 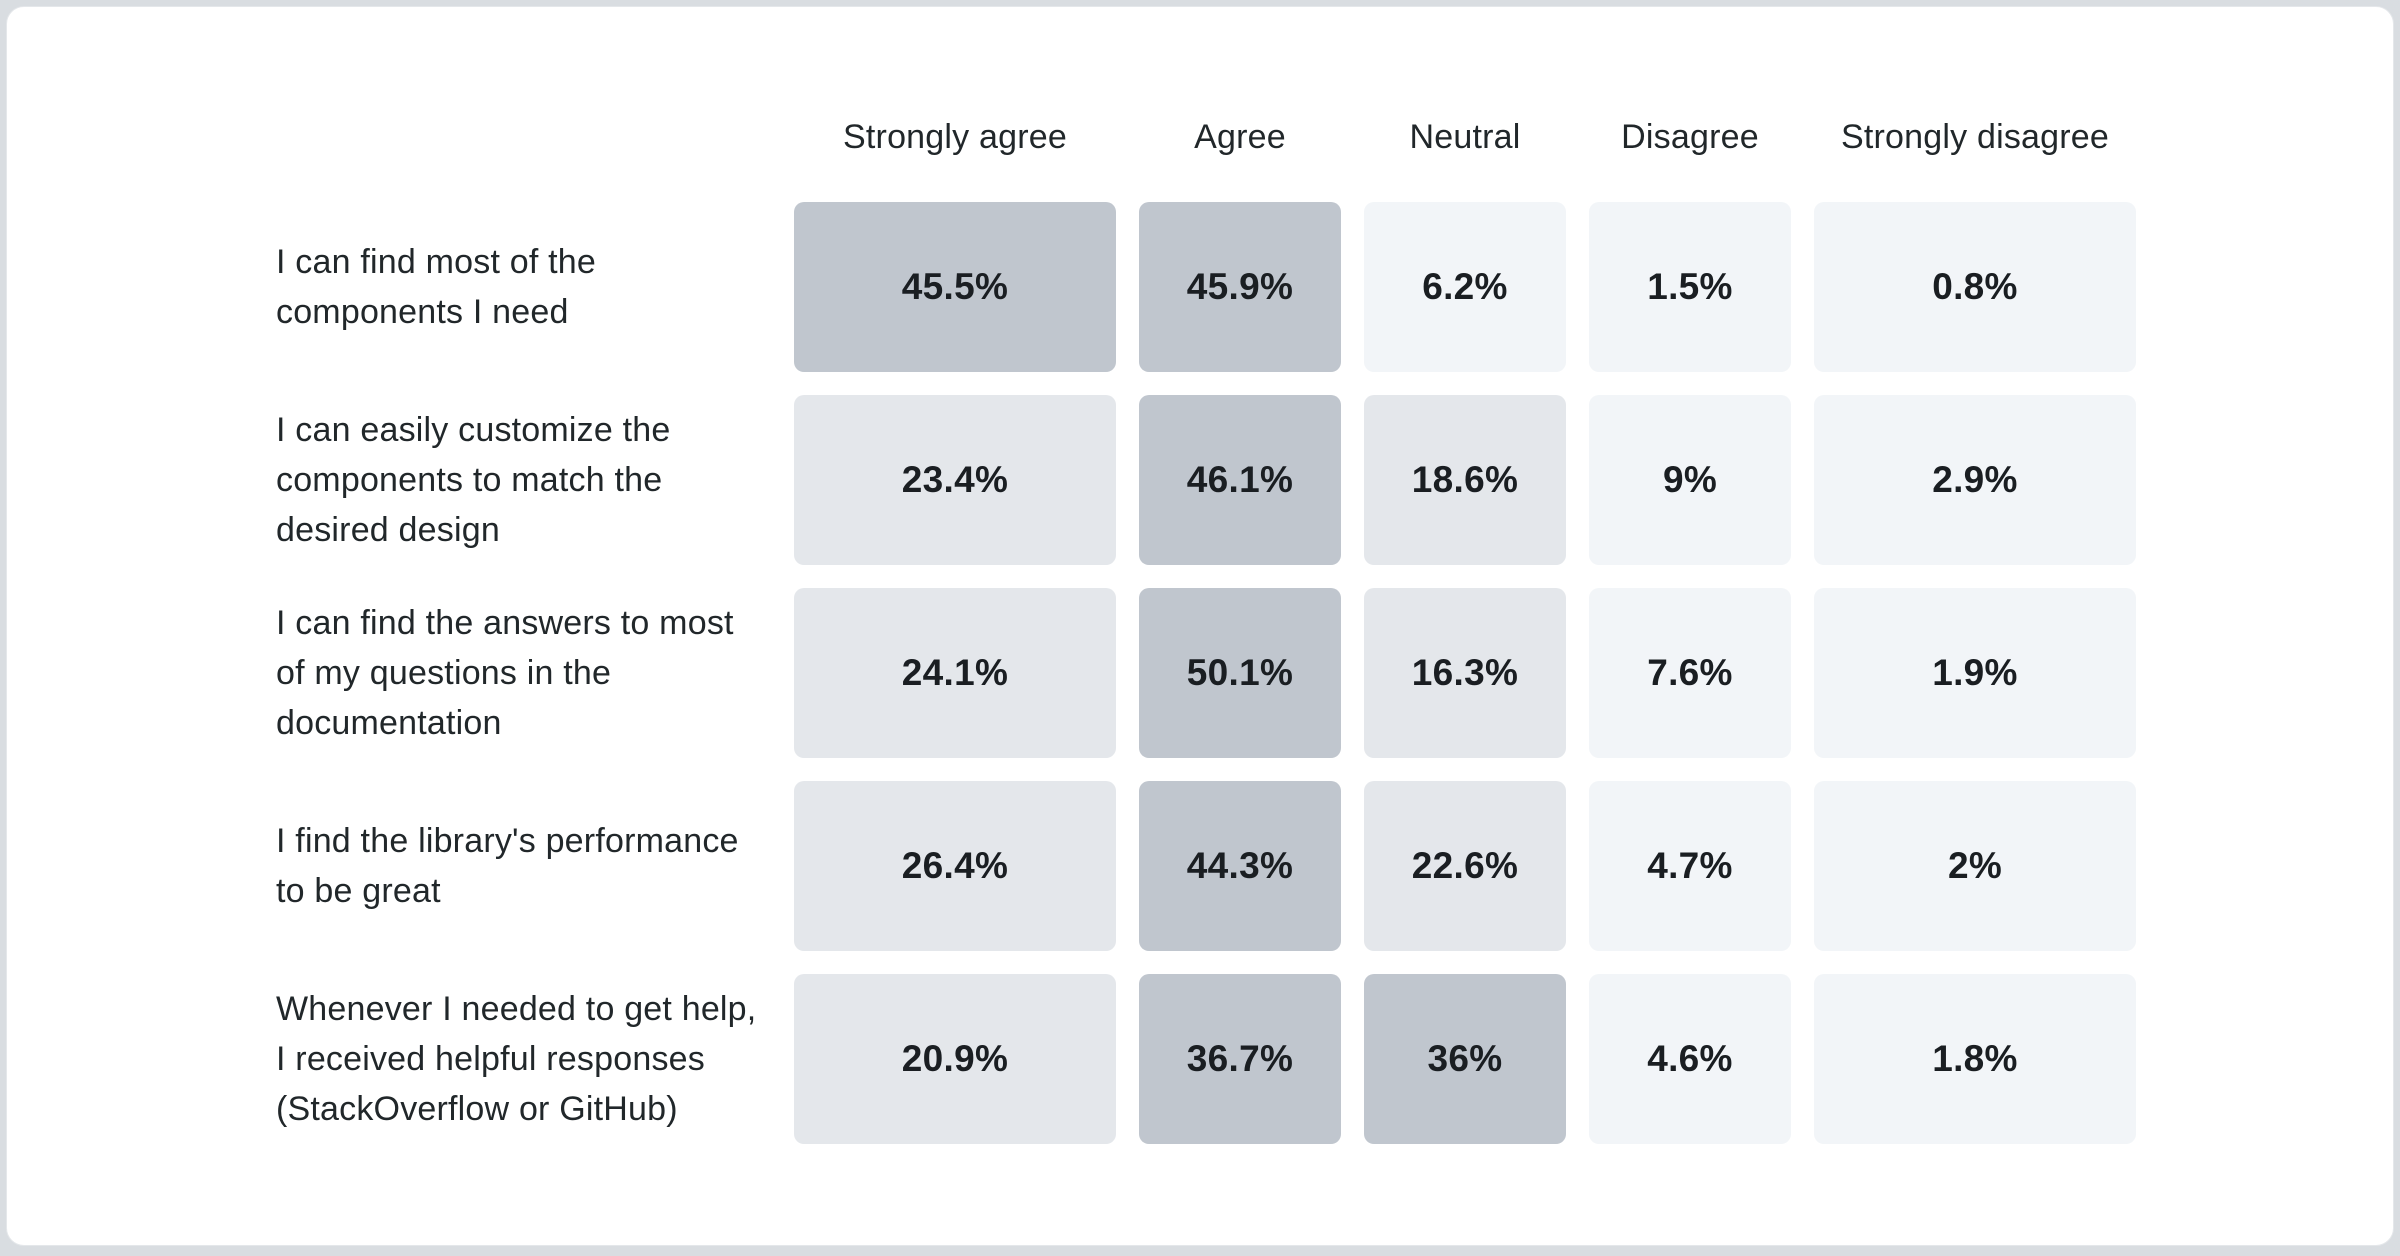 I want to click on heatmap-cell: 36%, so click(x=1465, y=1059).